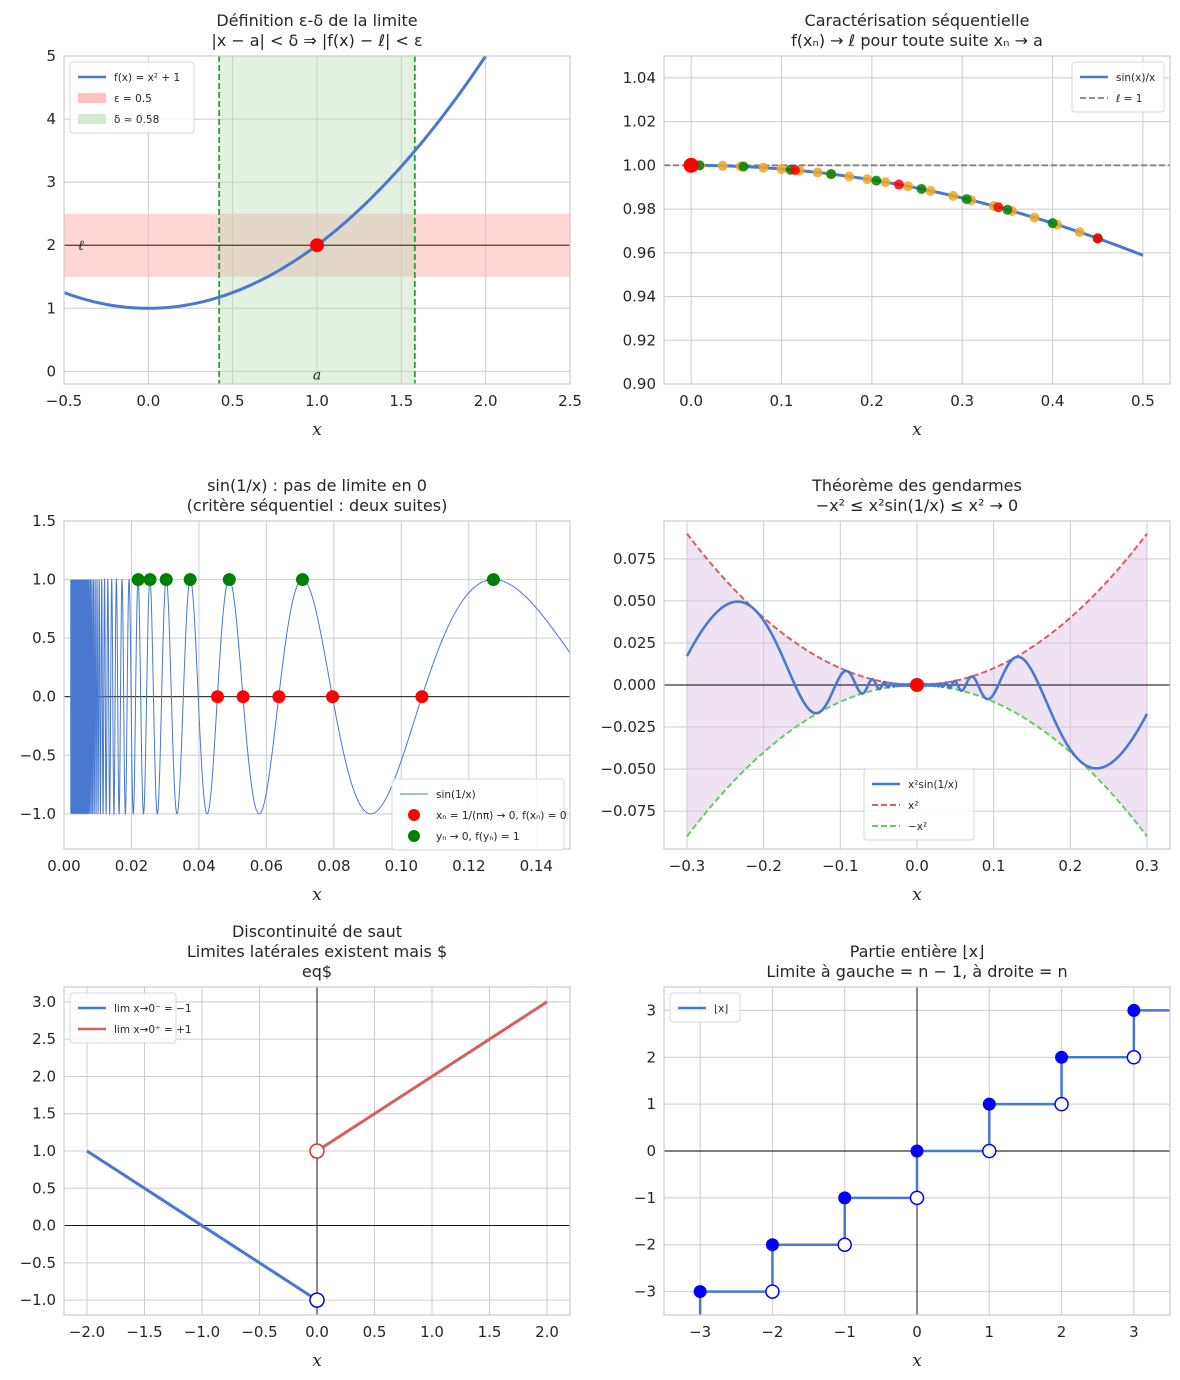 This screenshot has width=1180, height=1380. What do you see at coordinates (639, 78) in the screenshot?
I see `y-tick-label: 1.04` at bounding box center [639, 78].